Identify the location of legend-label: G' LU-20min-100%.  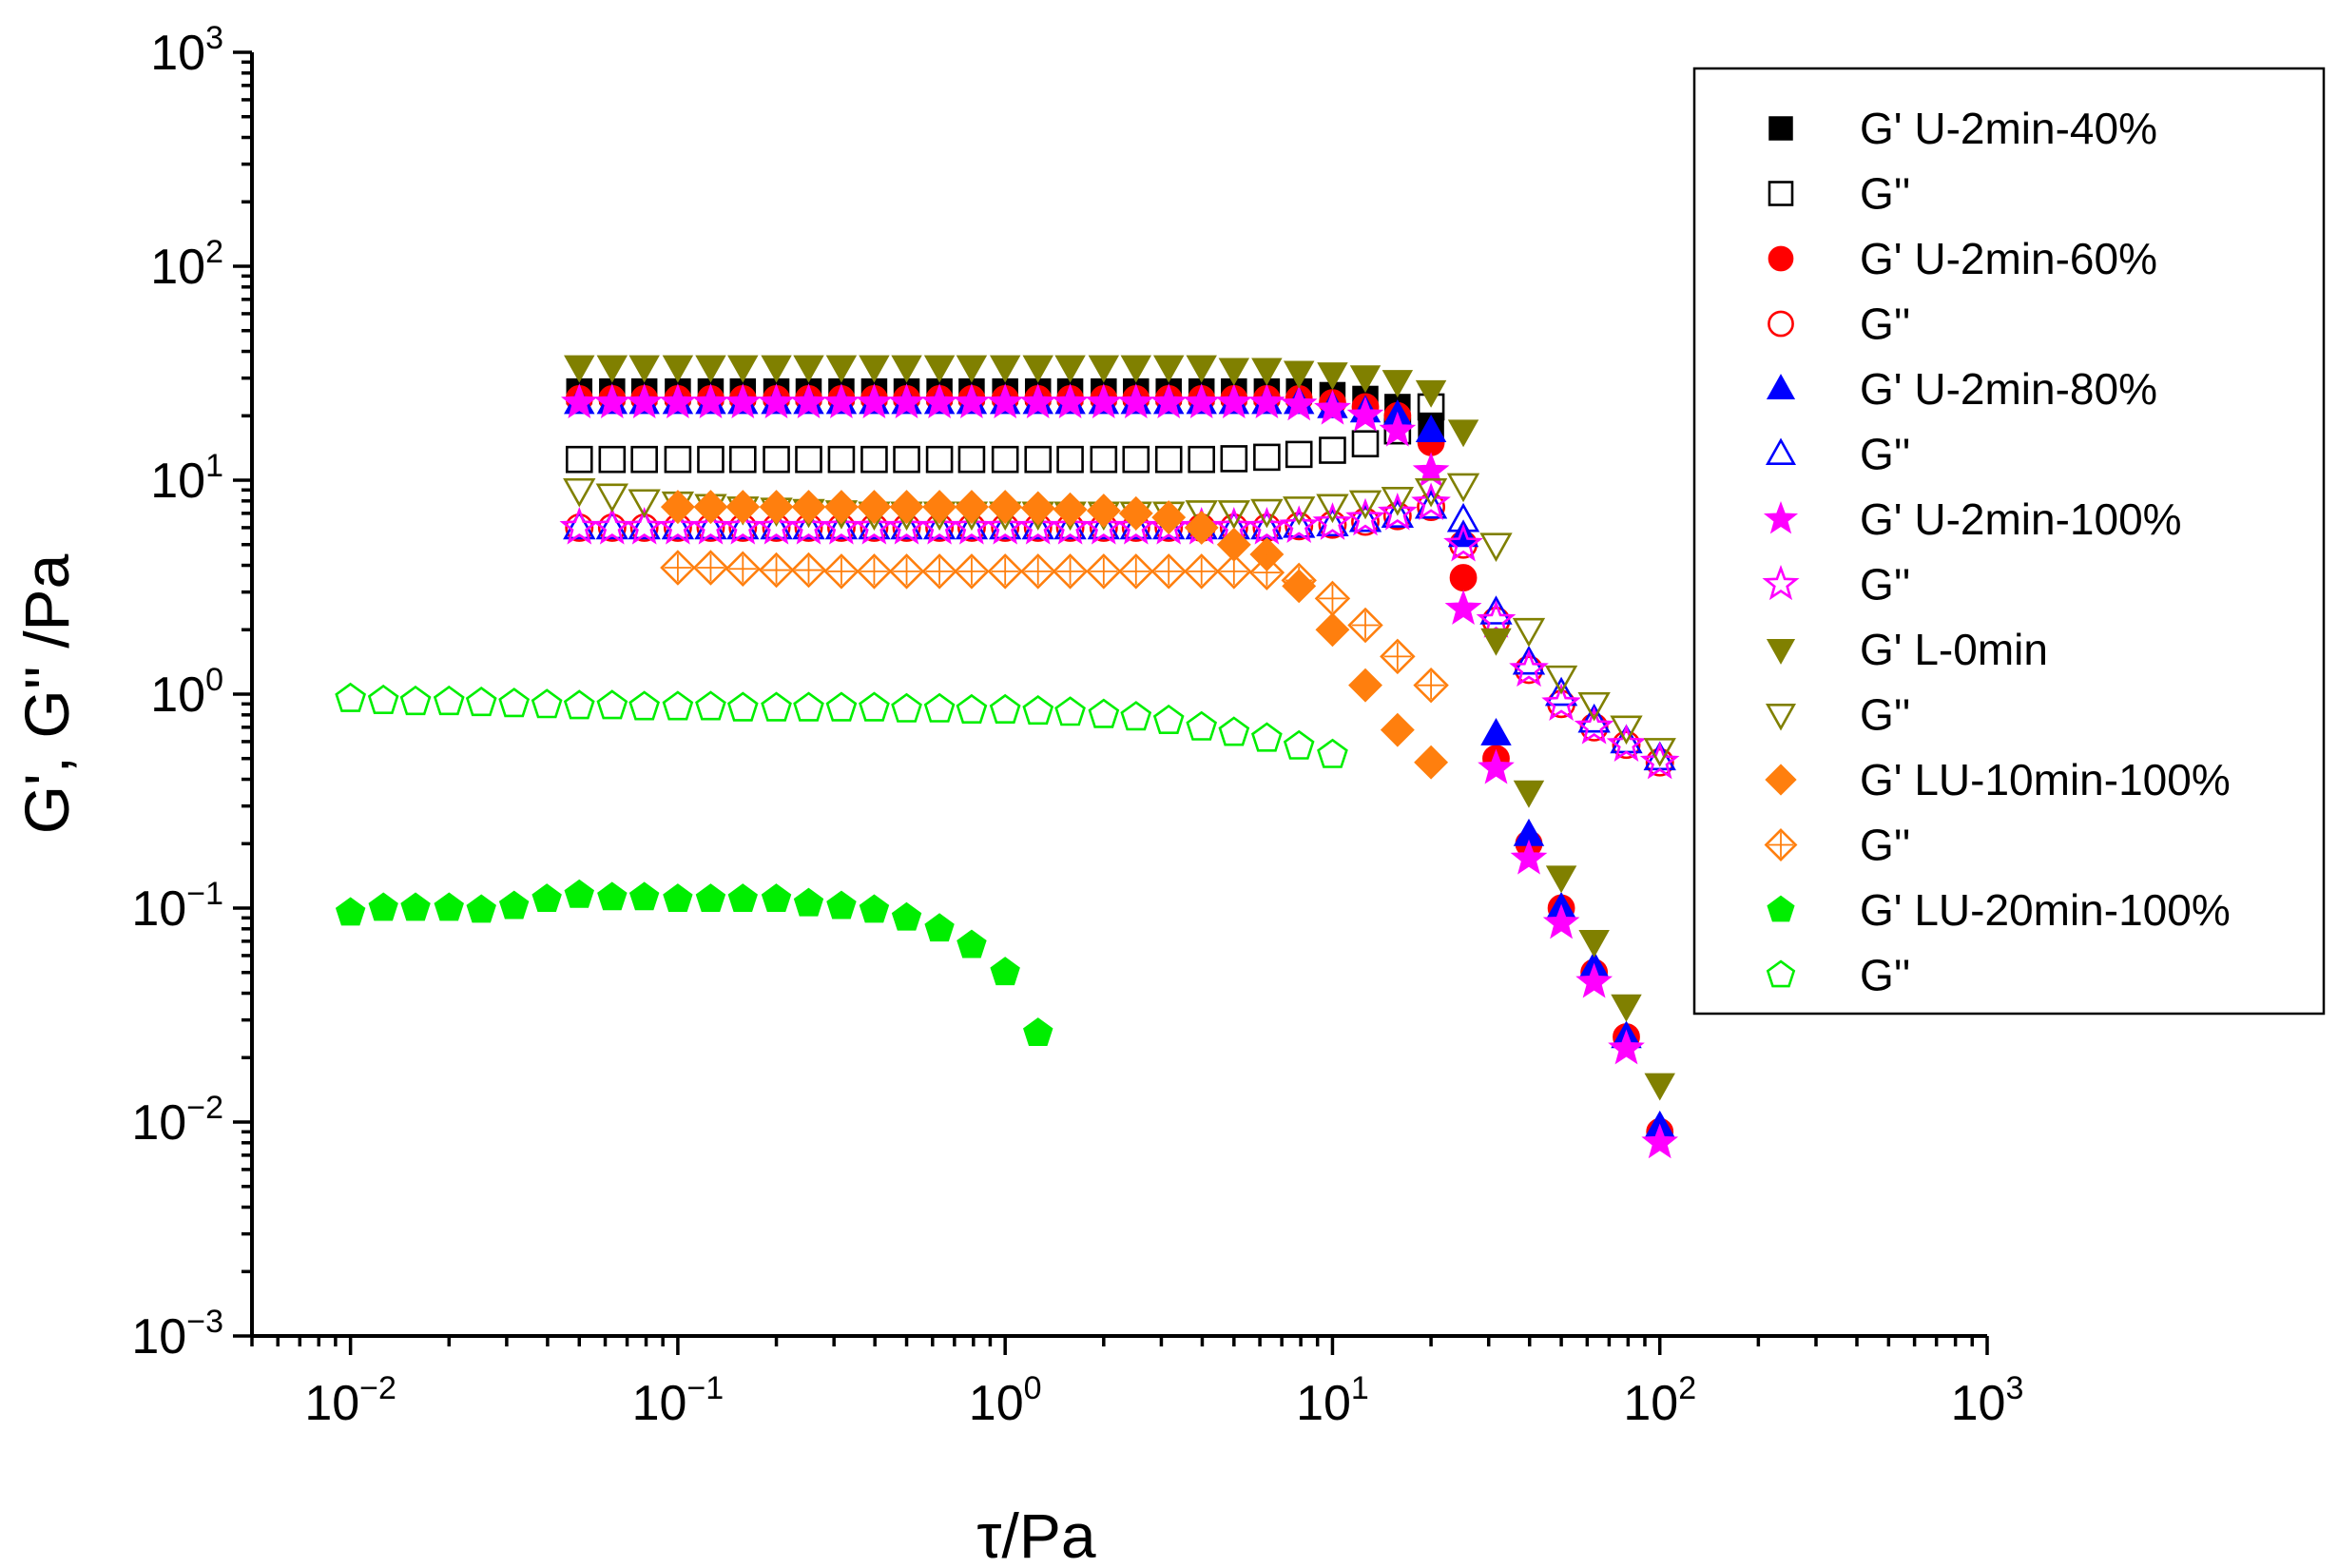
(2046, 910).